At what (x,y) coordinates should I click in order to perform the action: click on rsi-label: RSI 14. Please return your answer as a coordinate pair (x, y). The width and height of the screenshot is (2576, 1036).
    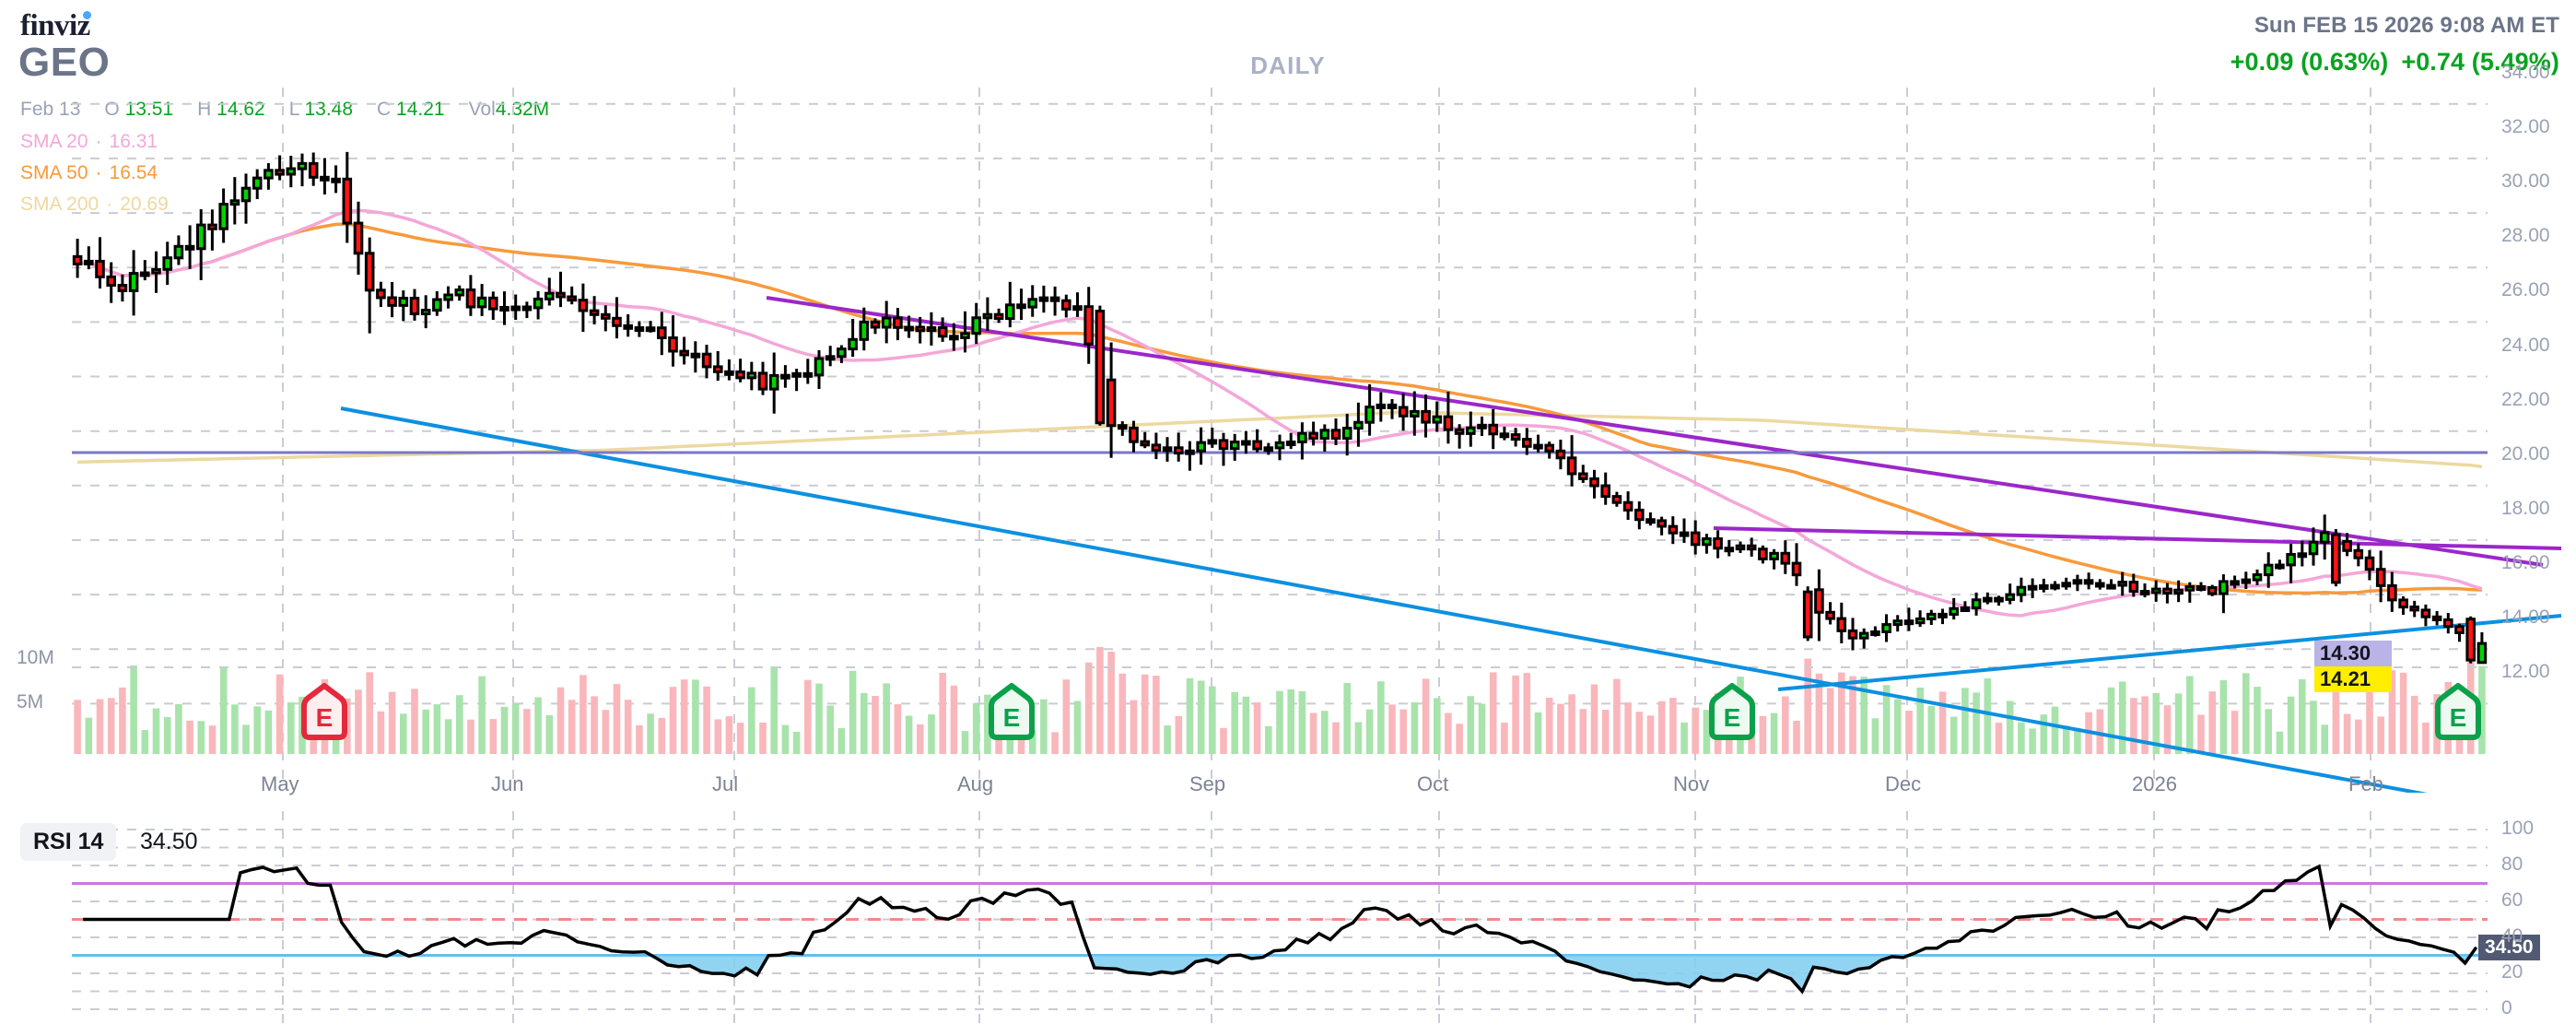
    Looking at the image, I should click on (68, 842).